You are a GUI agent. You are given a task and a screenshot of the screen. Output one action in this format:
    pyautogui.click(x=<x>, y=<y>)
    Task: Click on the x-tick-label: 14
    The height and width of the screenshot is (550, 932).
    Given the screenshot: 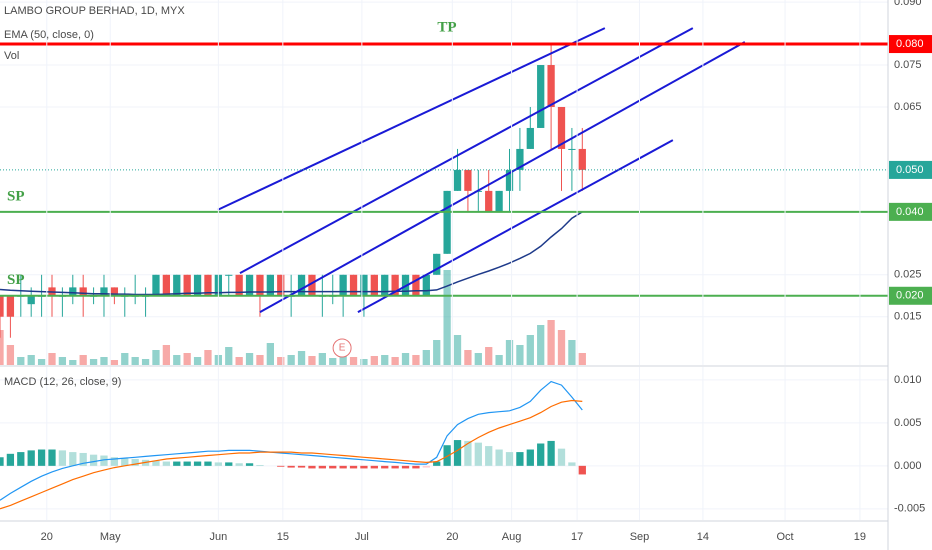 What is the action you would take?
    pyautogui.click(x=703, y=537)
    